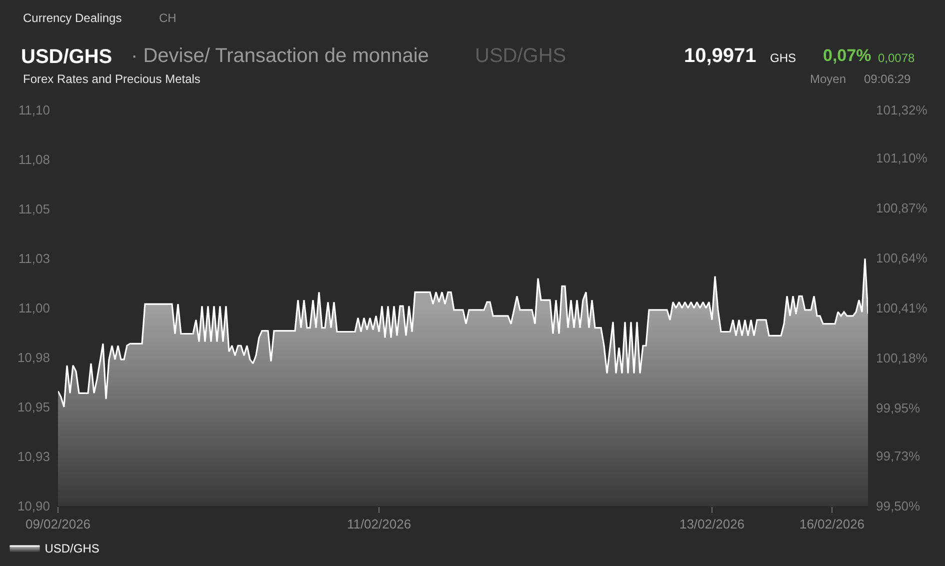  Describe the element at coordinates (902, 308) in the screenshot. I see `y2-tick-label: 100,41%` at that location.